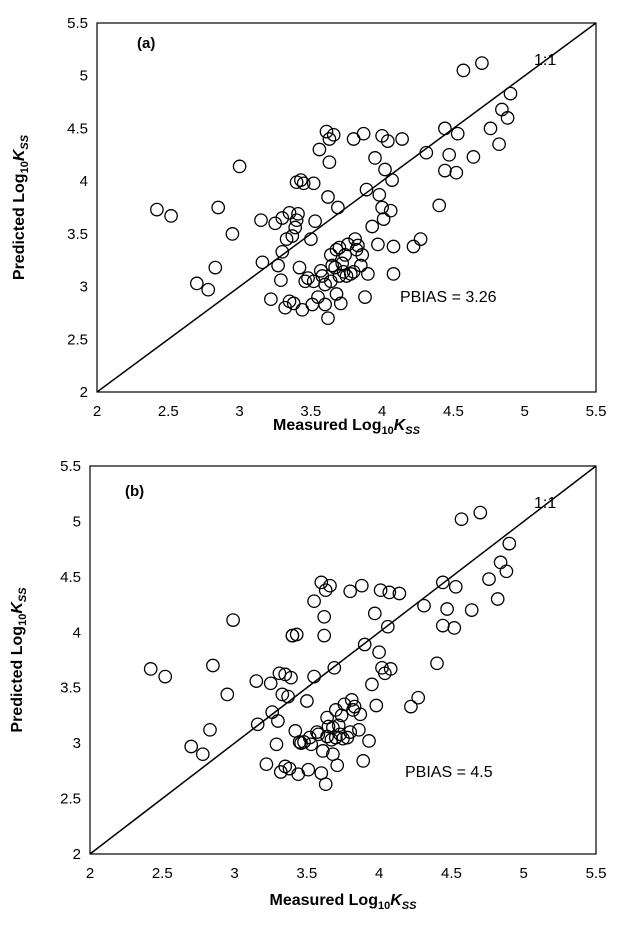  I want to click on y-tick-label: 2, so click(84, 392).